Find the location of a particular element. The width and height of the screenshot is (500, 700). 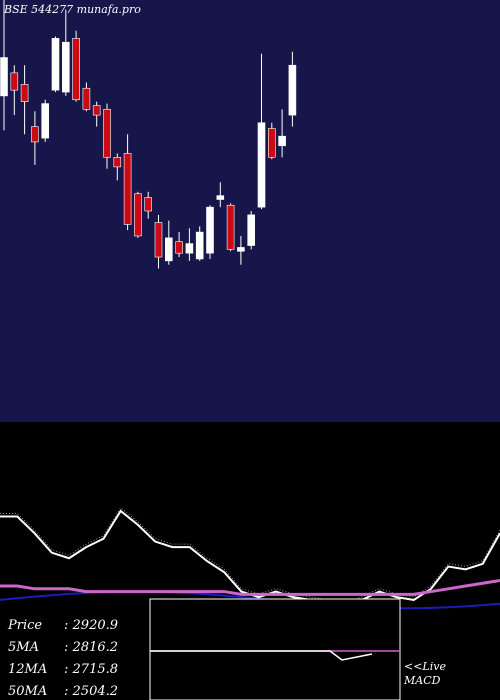

legend-key: Price is located at coordinates (25, 625).